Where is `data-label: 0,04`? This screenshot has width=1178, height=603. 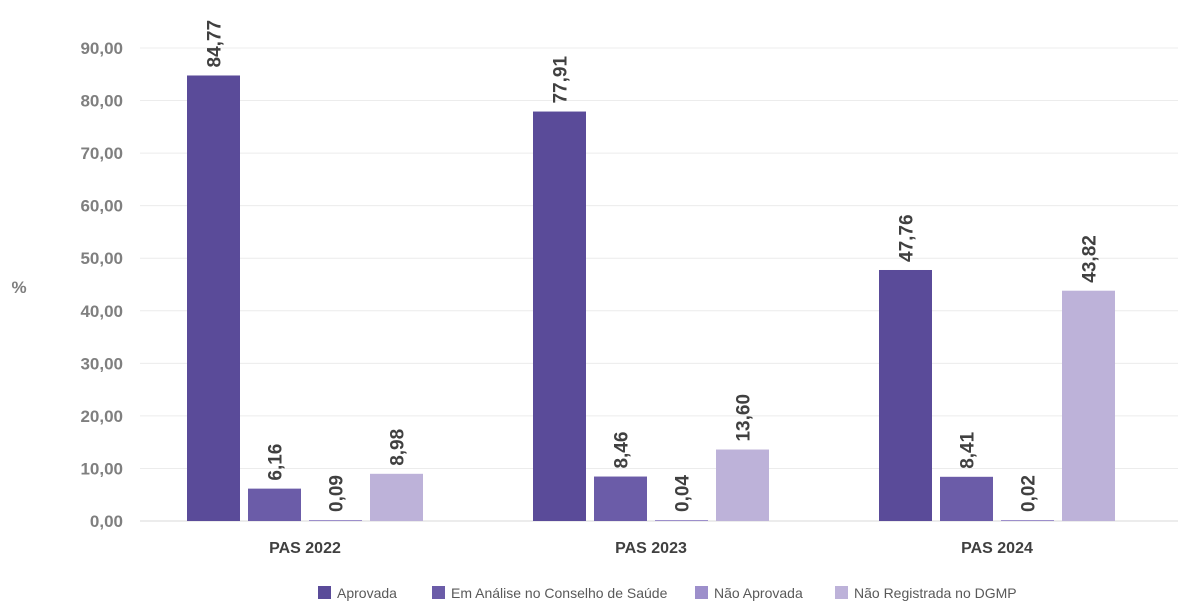 data-label: 0,04 is located at coordinates (683, 493).